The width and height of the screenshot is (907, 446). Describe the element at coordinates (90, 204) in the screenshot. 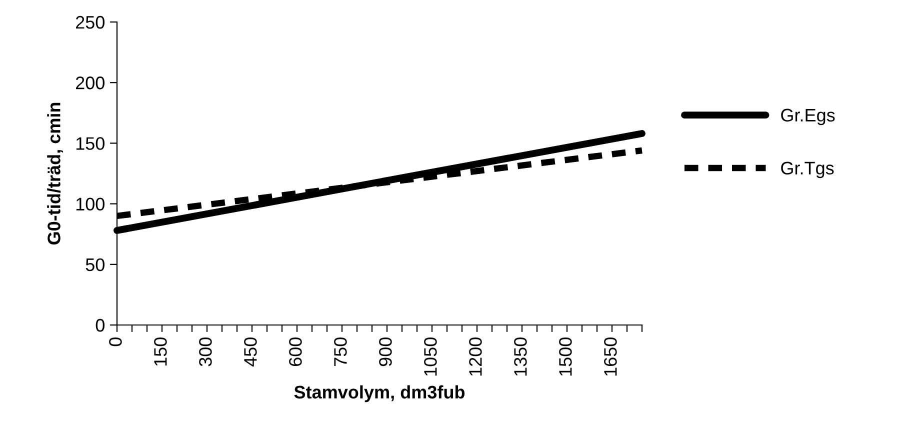

I see `y-tick-label: 100` at that location.